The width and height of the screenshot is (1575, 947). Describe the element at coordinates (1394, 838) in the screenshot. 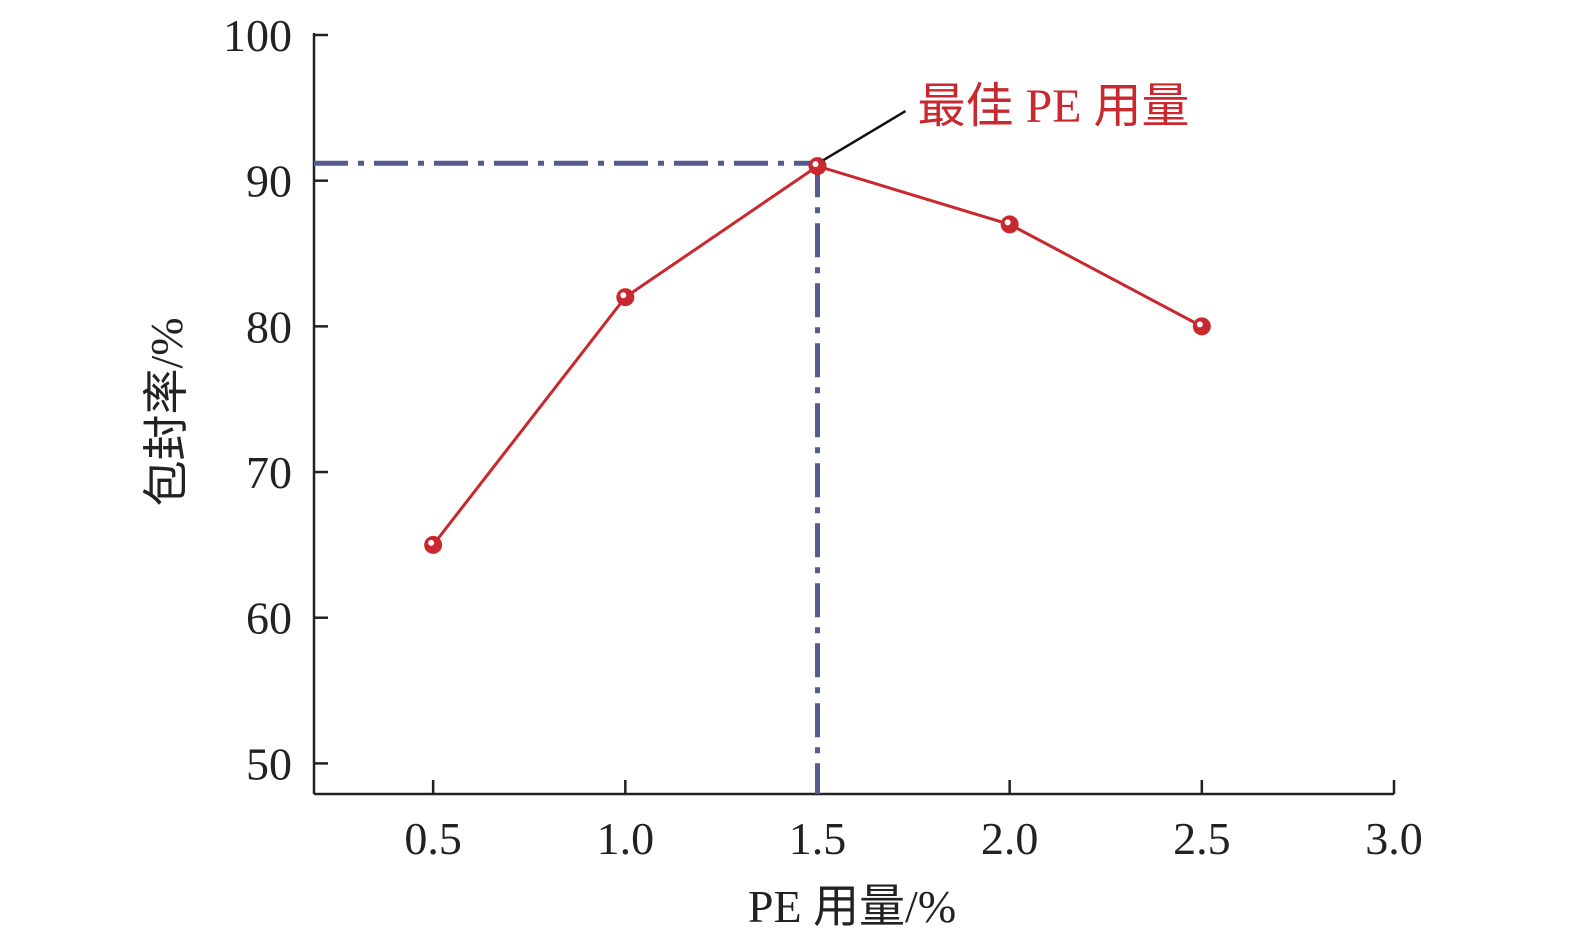

I see `x-tick-label: 3.0` at that location.